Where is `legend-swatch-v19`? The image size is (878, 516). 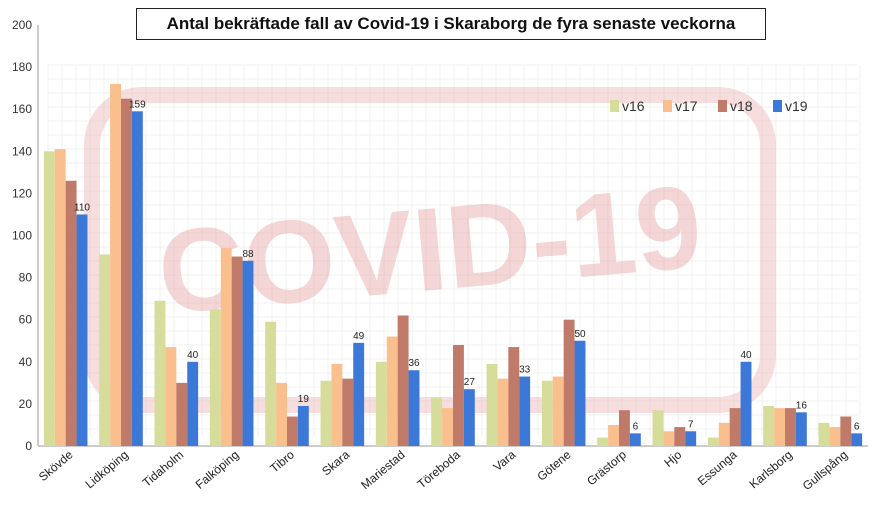 legend-swatch-v19 is located at coordinates (777, 106).